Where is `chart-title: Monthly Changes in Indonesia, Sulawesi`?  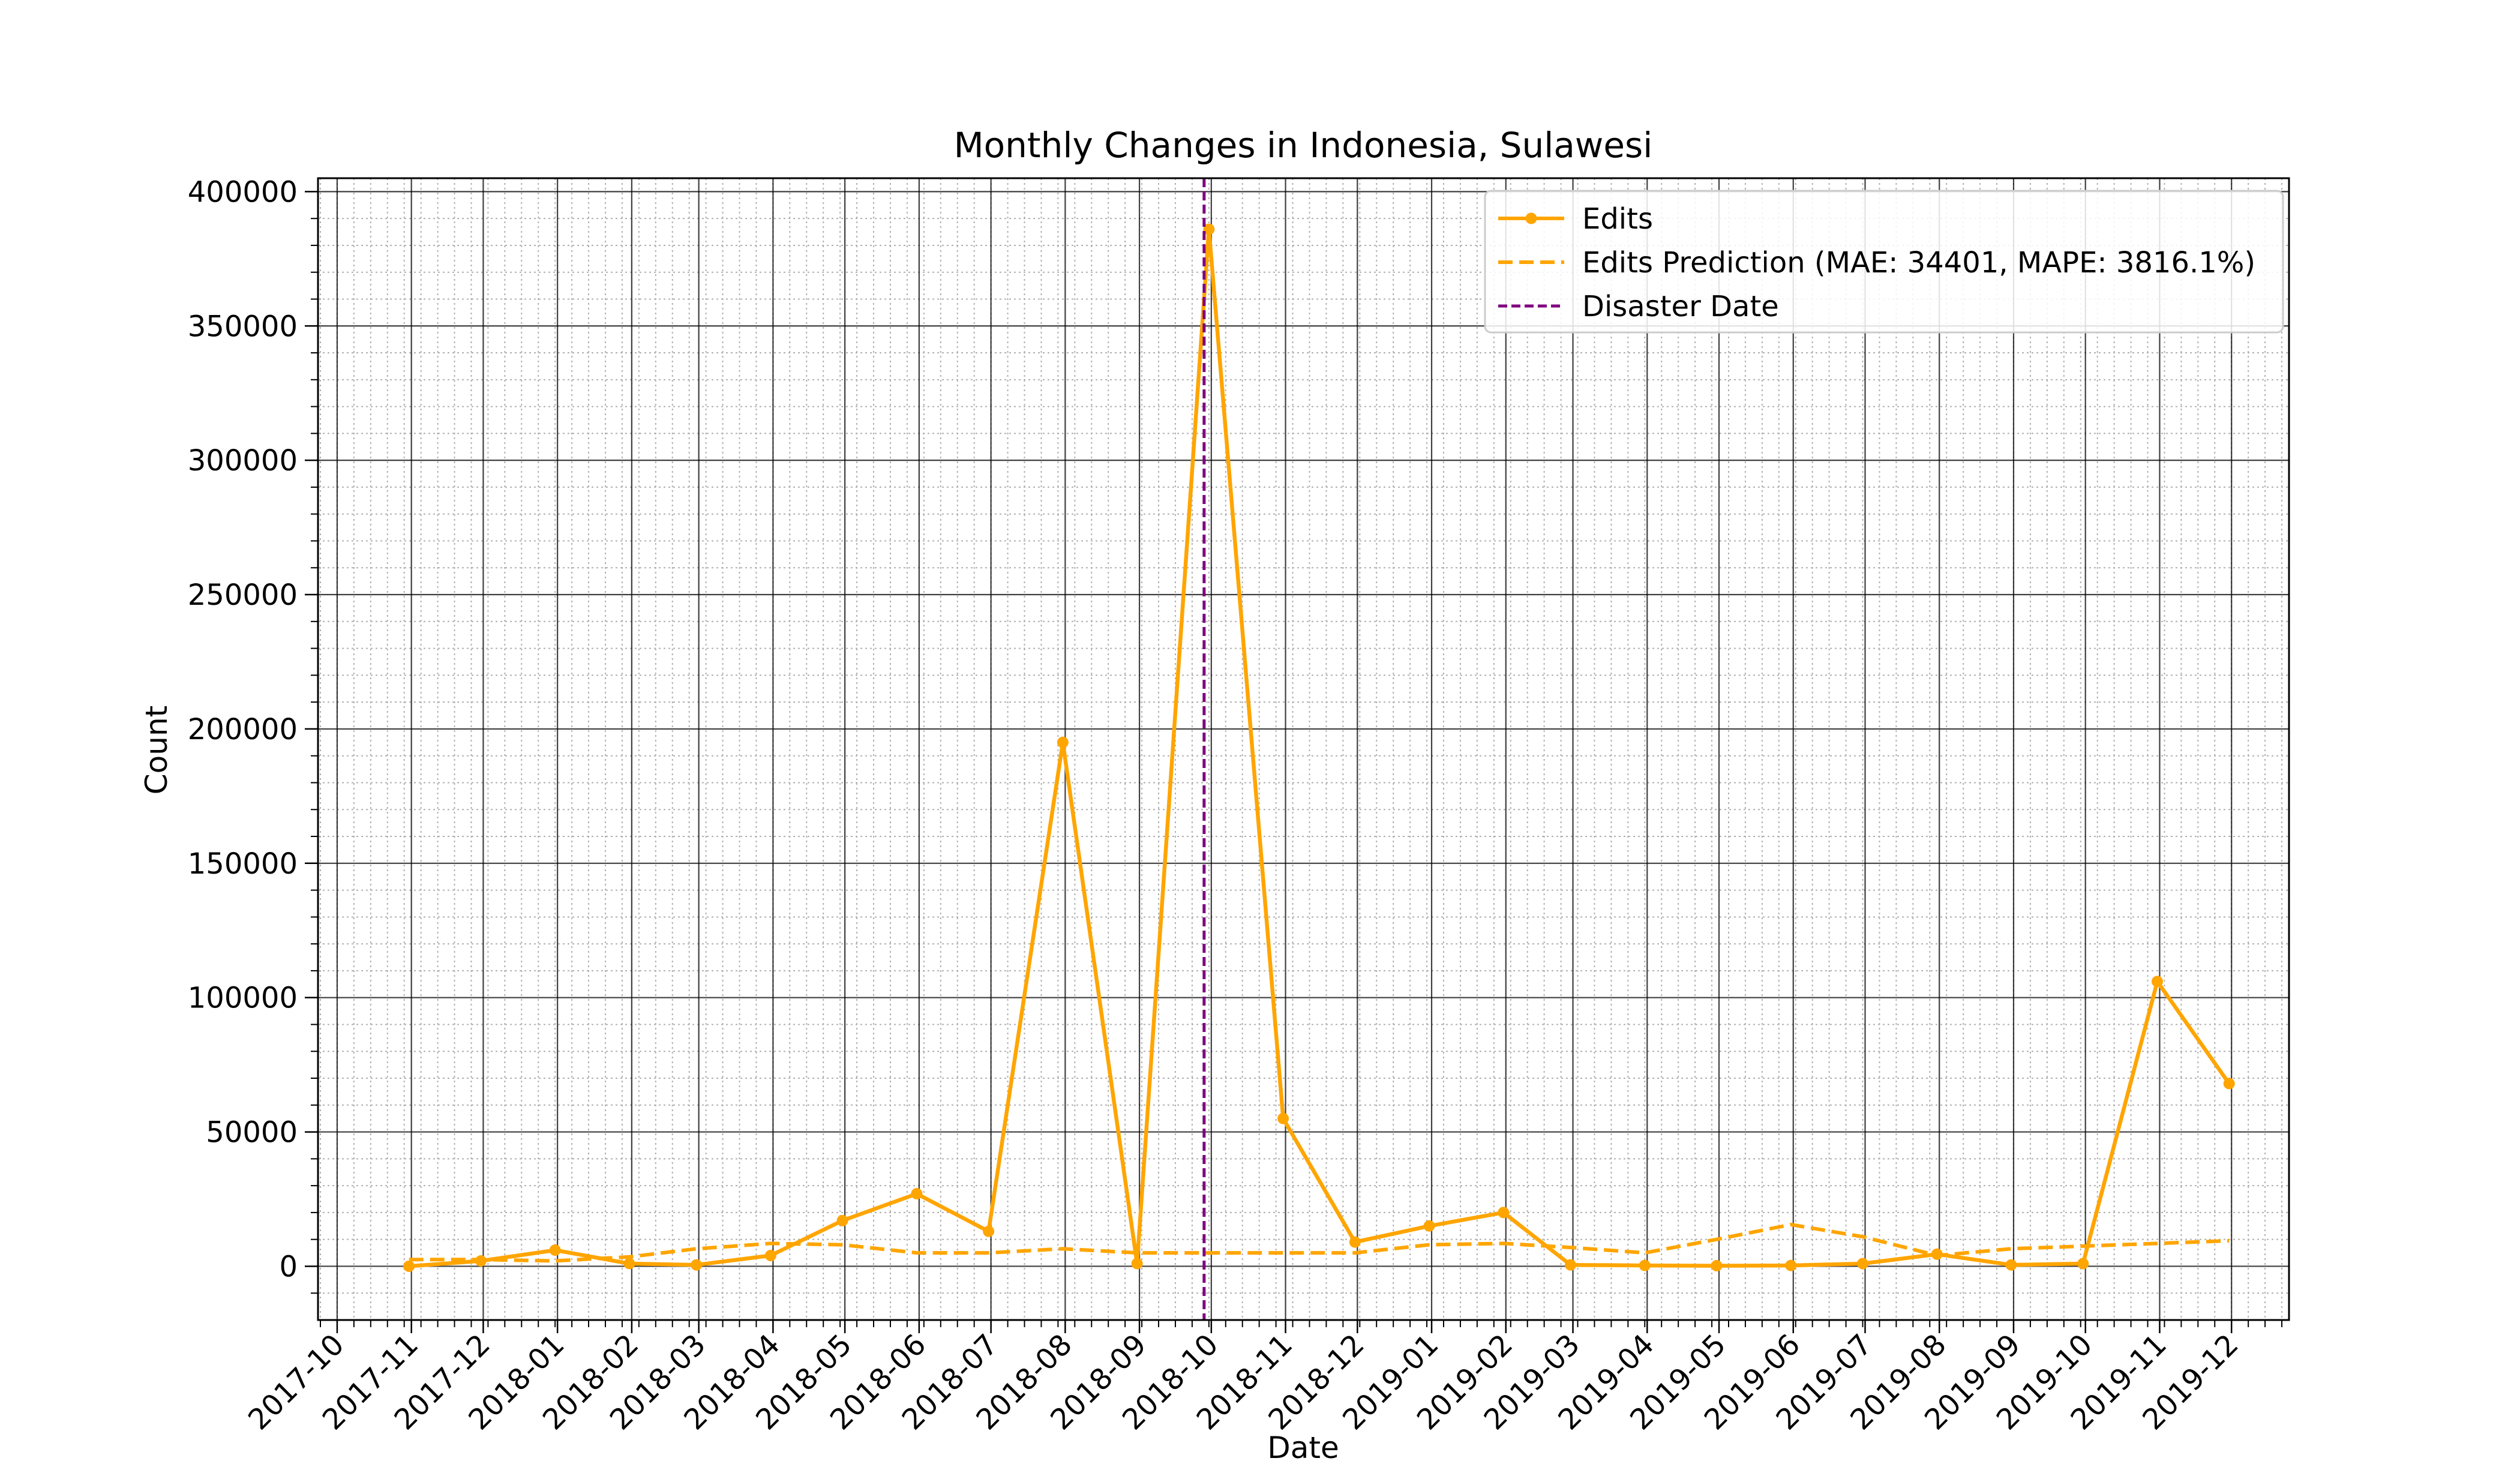
chart-title: Monthly Changes in Indonesia, Sulawesi is located at coordinates (1303, 145).